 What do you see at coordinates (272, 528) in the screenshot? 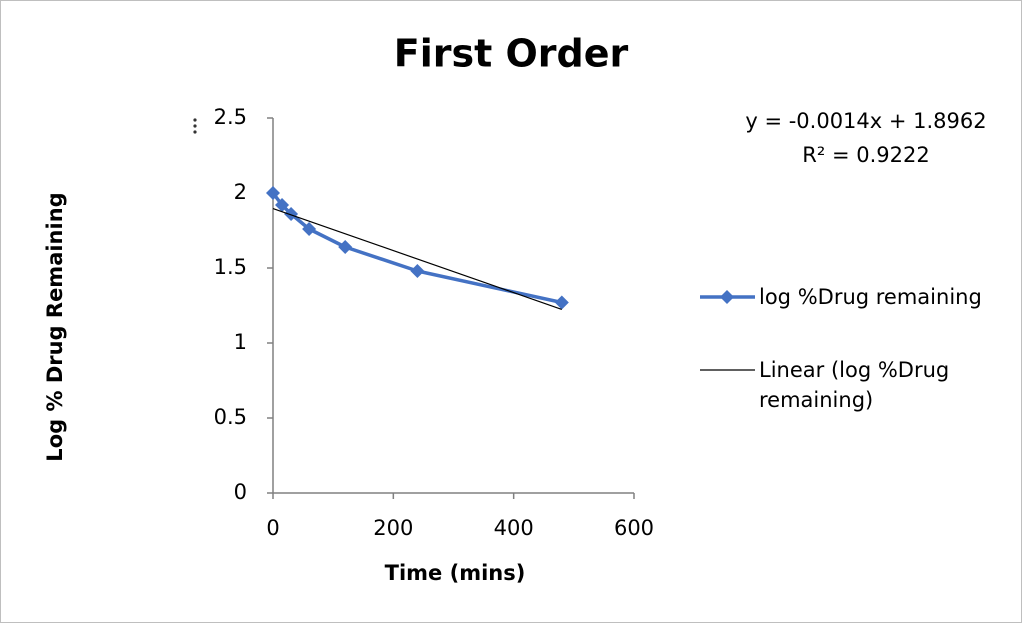
I see `x-tick-label: 0` at bounding box center [272, 528].